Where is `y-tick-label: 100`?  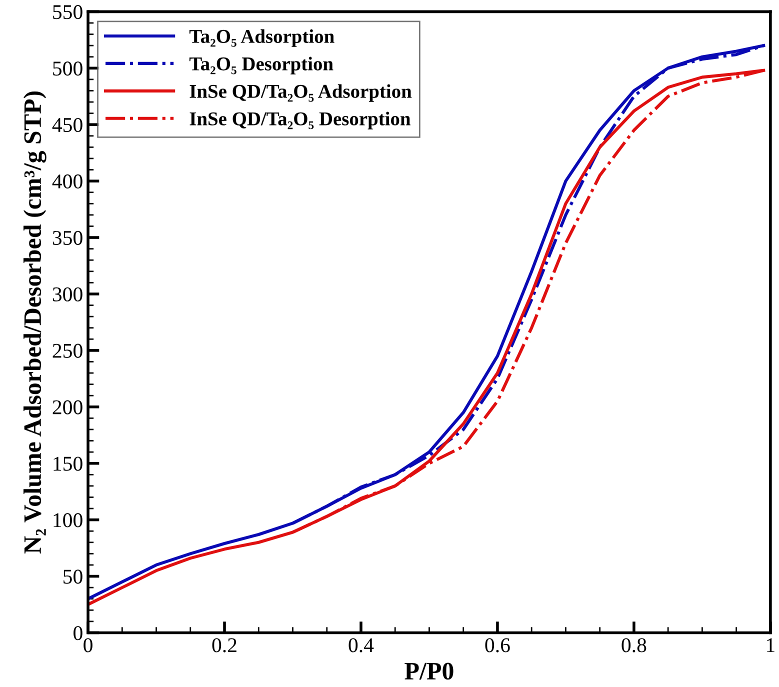
y-tick-label: 100 is located at coordinates (68, 520).